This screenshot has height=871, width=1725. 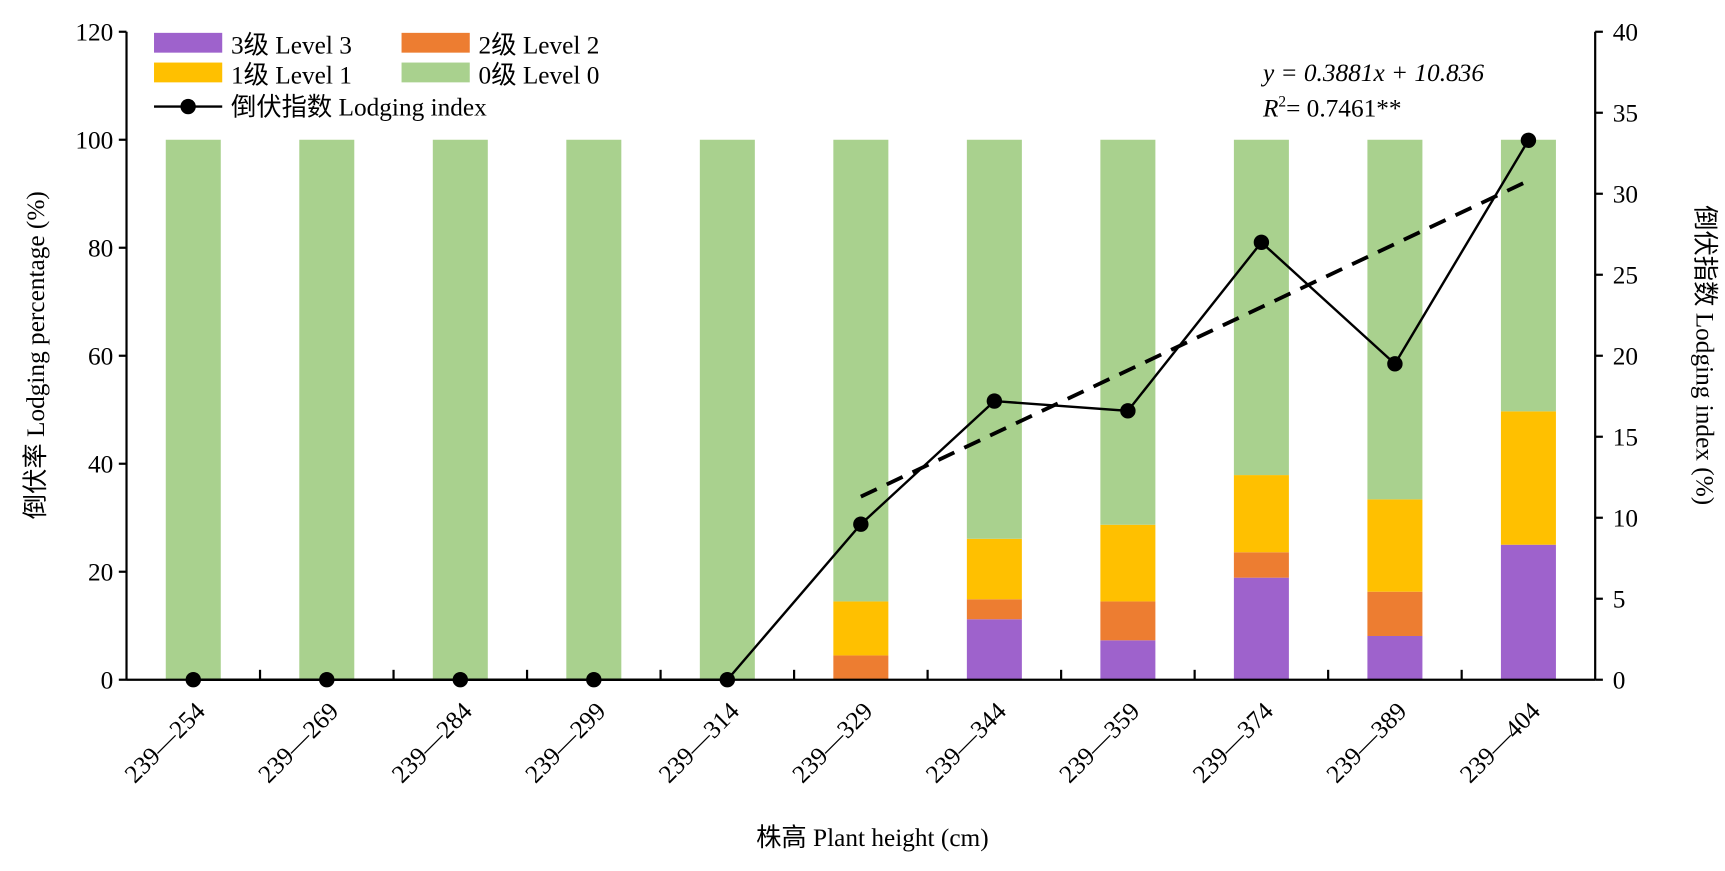 What do you see at coordinates (1625, 357) in the screenshot?
I see `y2-tick-label: 20` at bounding box center [1625, 357].